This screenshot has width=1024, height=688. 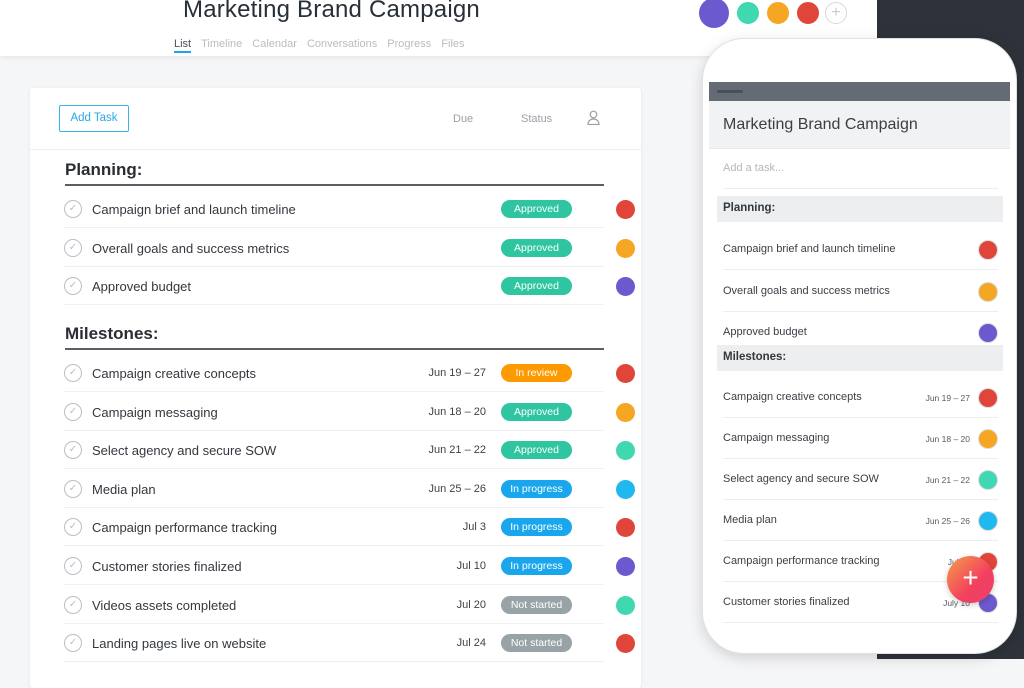 I want to click on tab-files: Files, so click(x=453, y=44).